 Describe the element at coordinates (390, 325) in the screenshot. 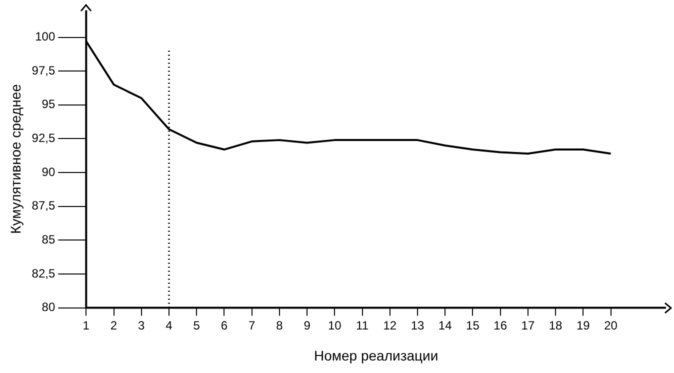

I see `x-tick-label: 12` at that location.